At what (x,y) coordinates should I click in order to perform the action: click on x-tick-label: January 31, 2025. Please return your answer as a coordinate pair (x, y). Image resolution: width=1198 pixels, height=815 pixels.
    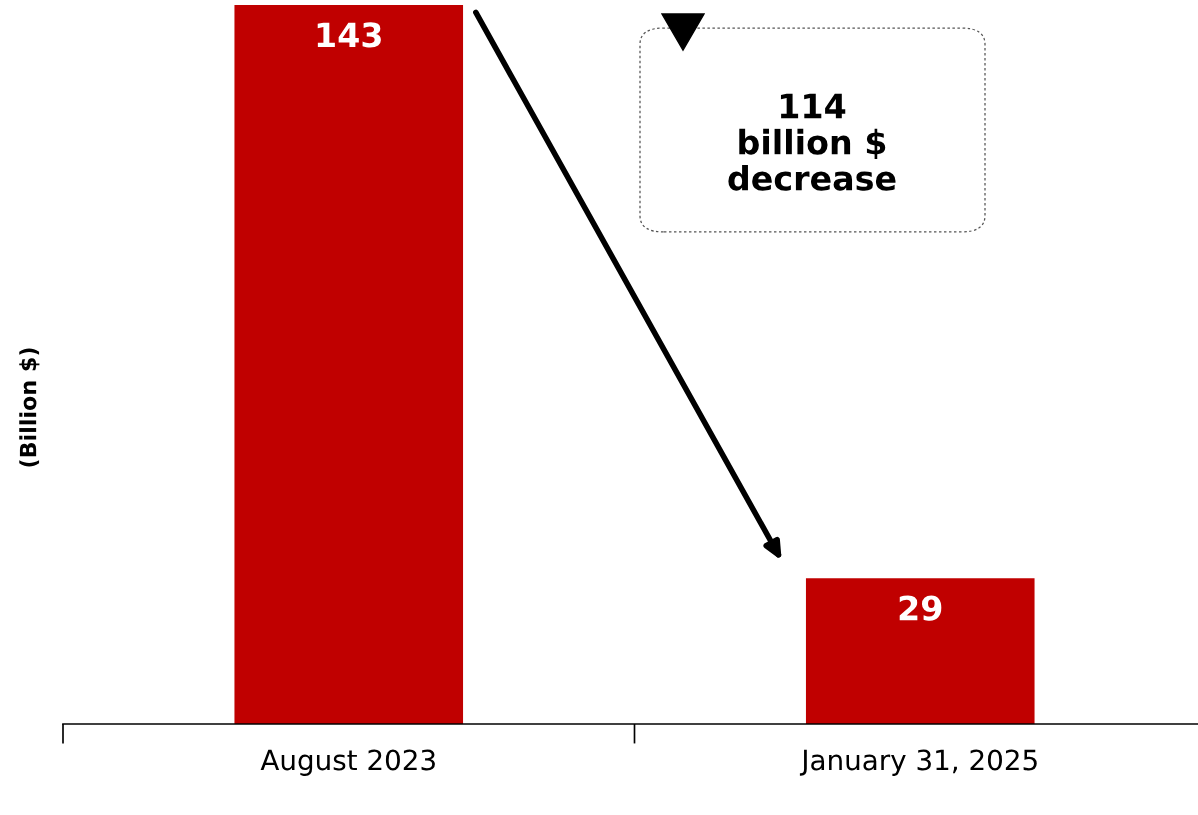
    Looking at the image, I should click on (918, 762).